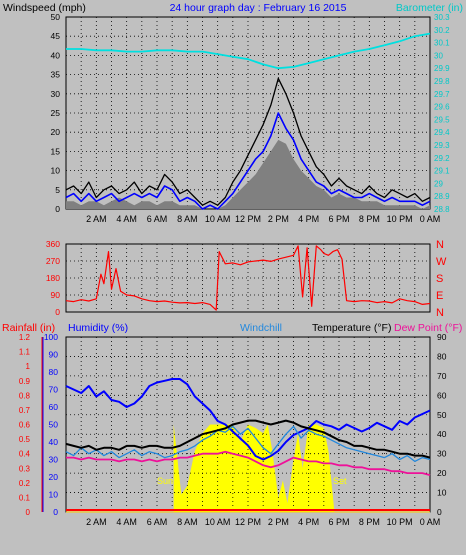 The image size is (466, 555). Describe the element at coordinates (442, 415) in the screenshot. I see `temperature-tick-label: 50` at that location.